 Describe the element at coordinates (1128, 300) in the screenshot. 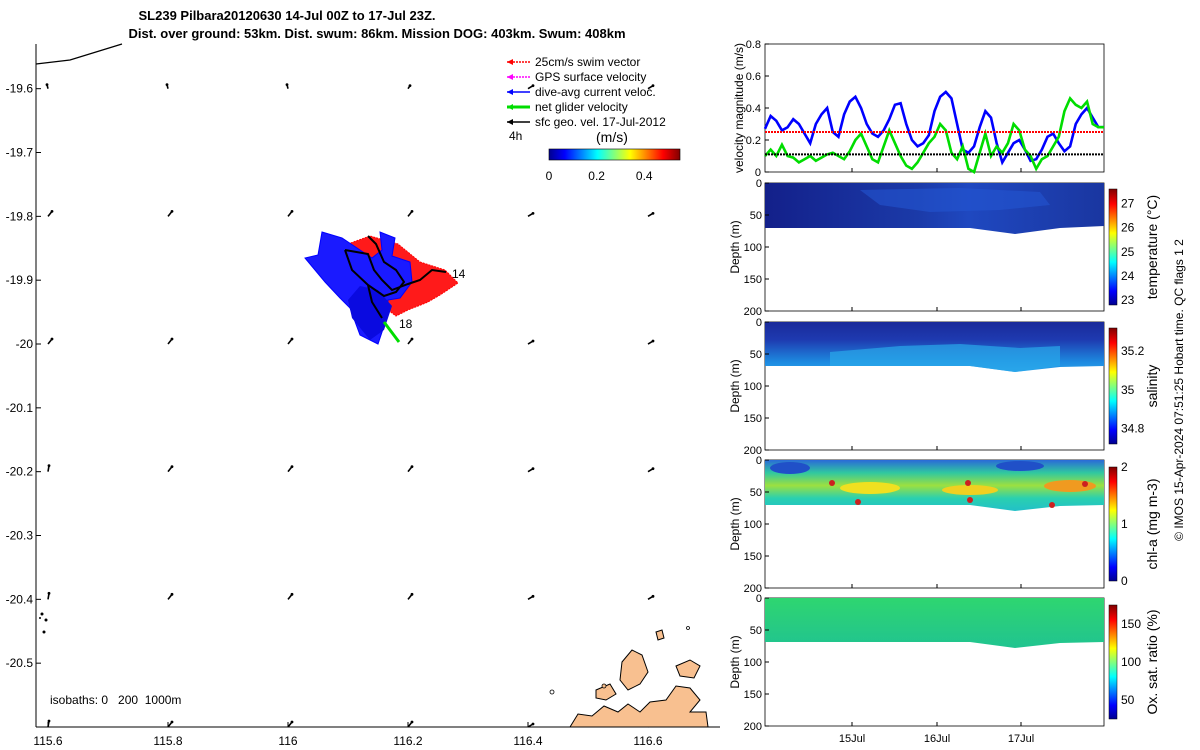

I see `colorbar-tick-label: 23` at that location.